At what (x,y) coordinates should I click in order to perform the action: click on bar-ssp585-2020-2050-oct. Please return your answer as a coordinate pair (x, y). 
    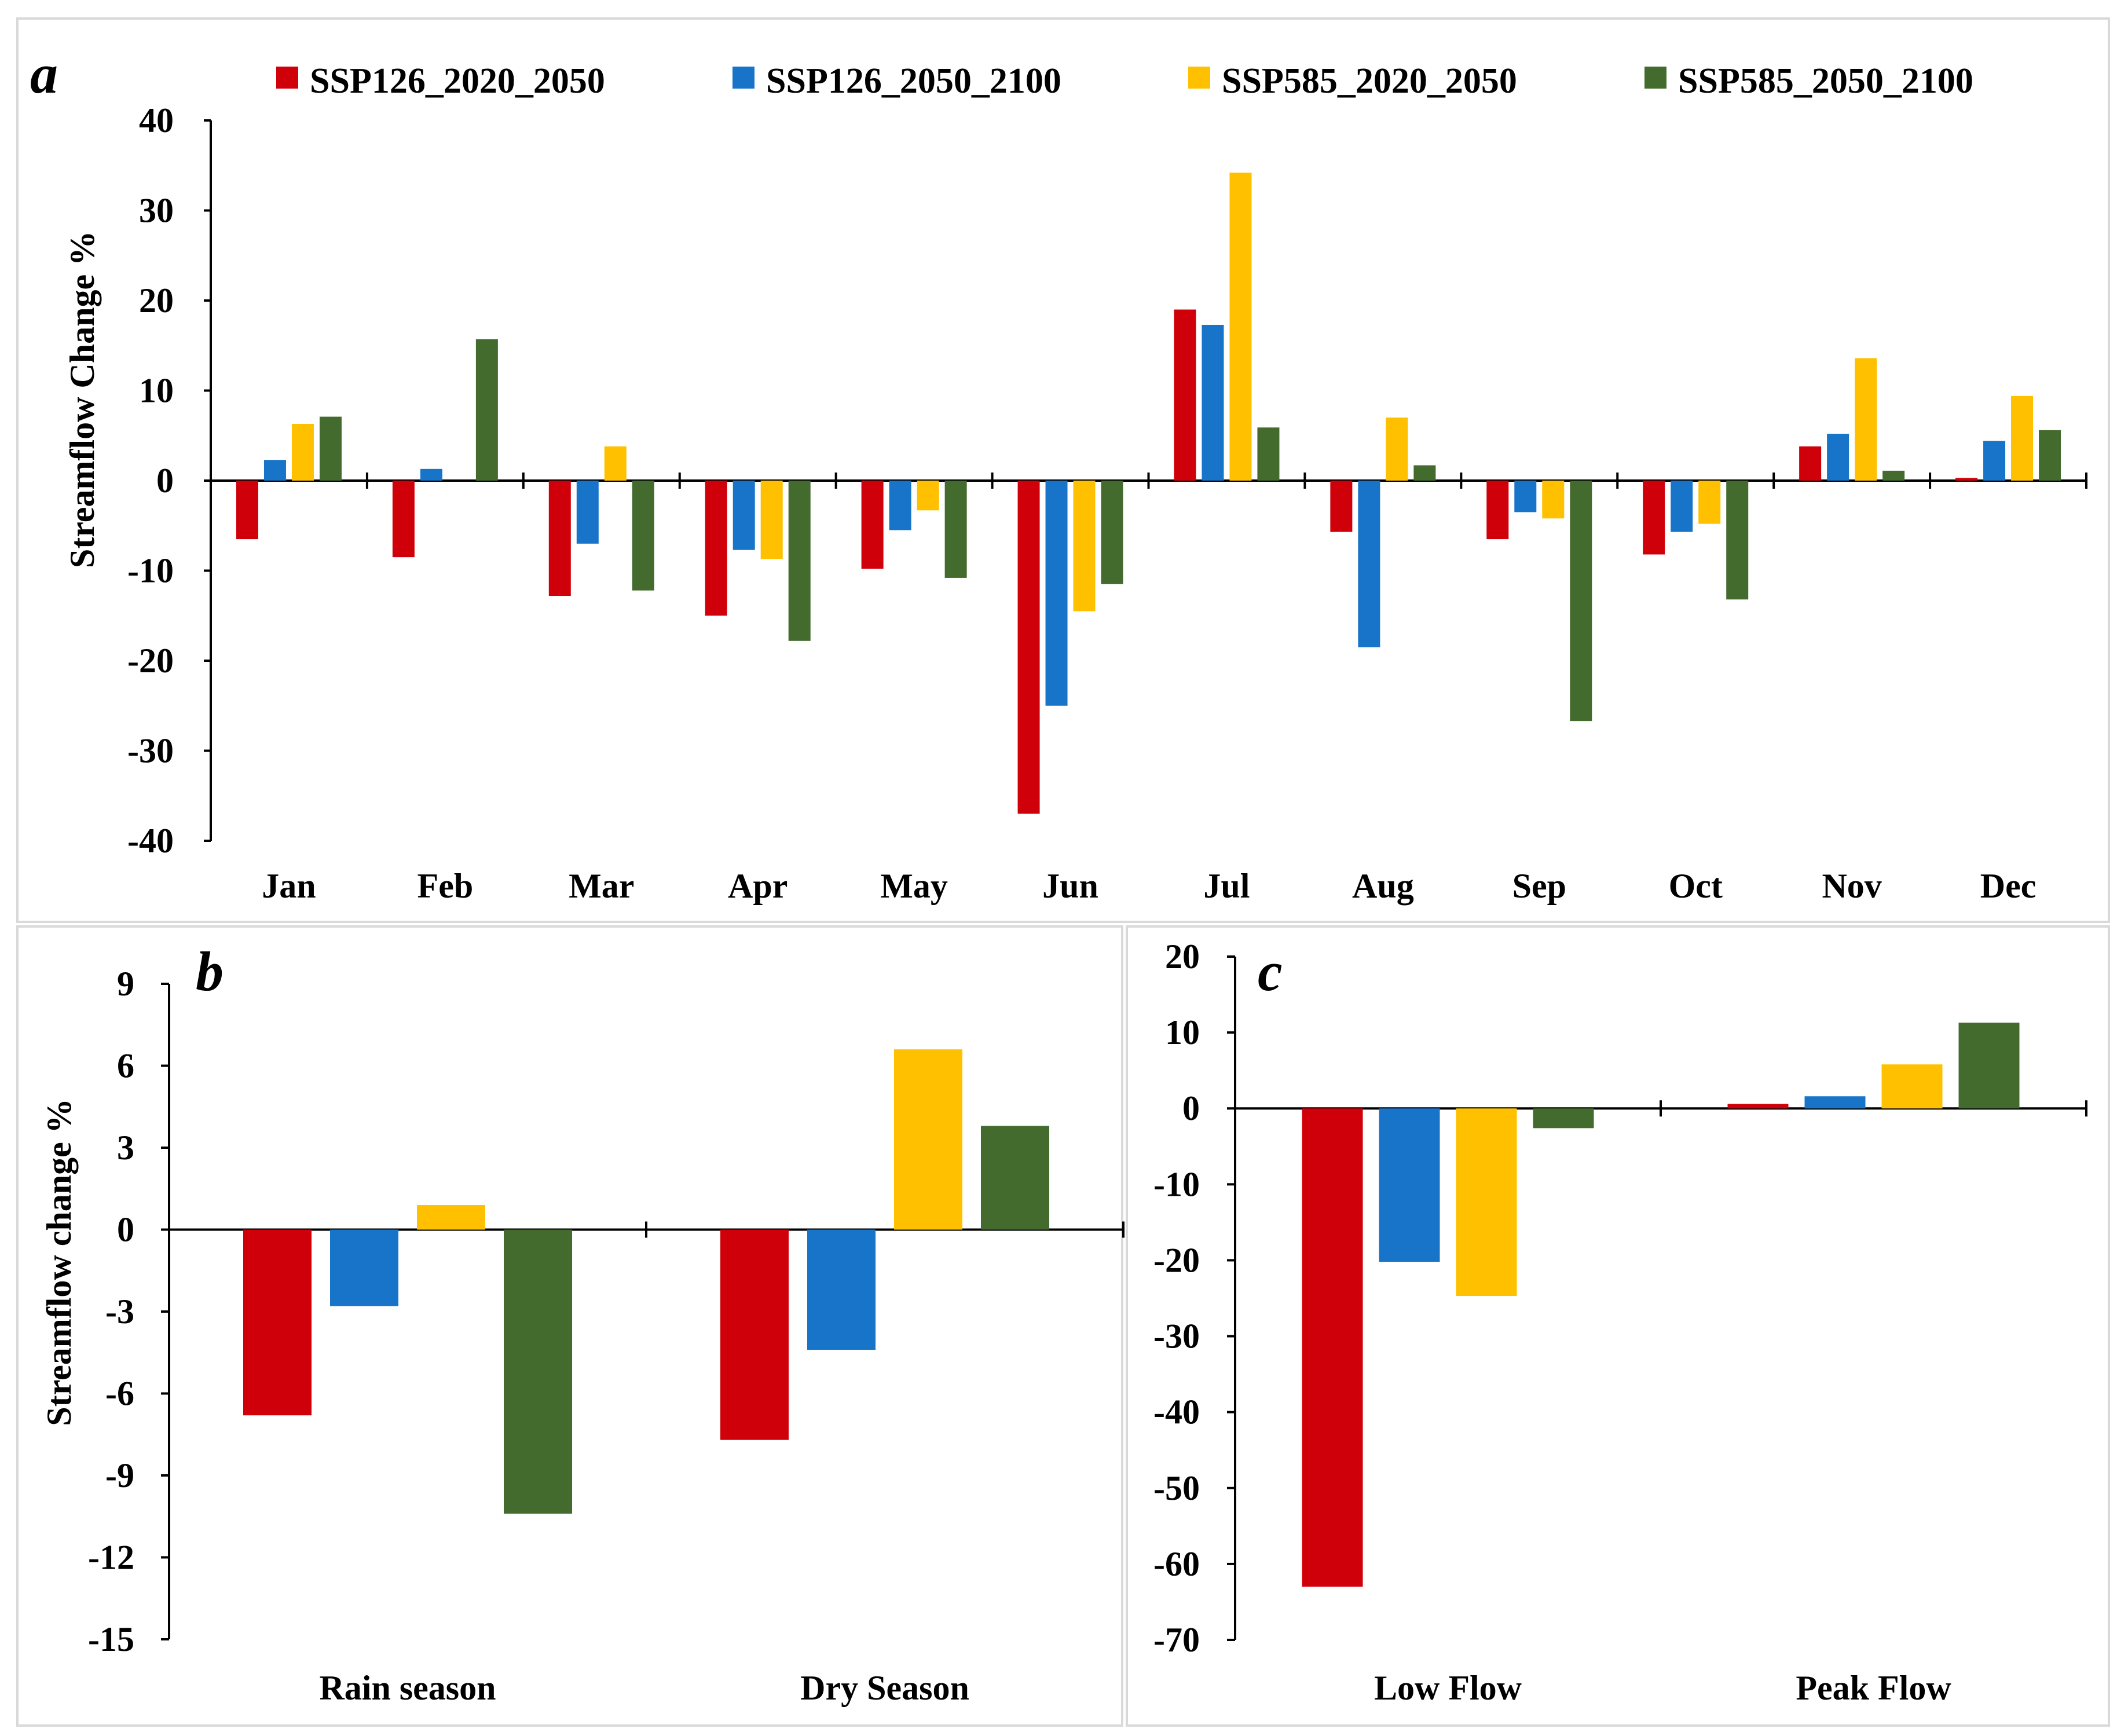
    Looking at the image, I should click on (1709, 502).